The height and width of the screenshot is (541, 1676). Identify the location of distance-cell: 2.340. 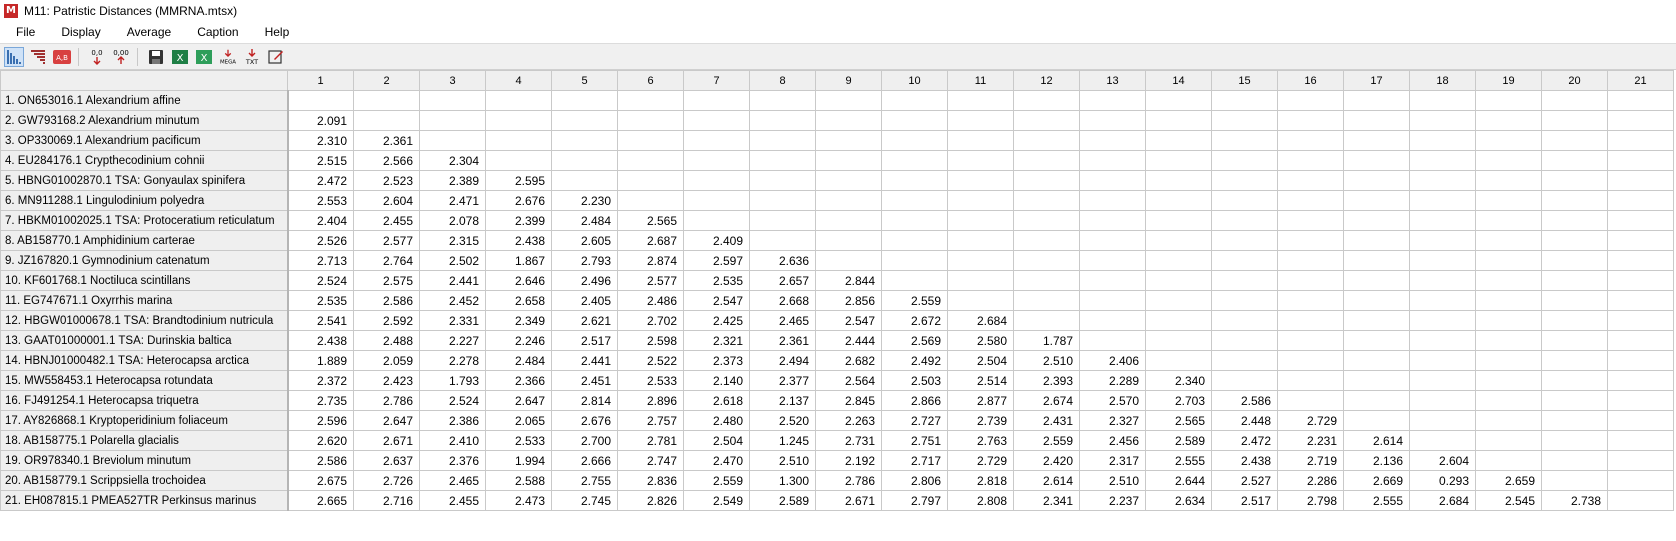
(1178, 380).